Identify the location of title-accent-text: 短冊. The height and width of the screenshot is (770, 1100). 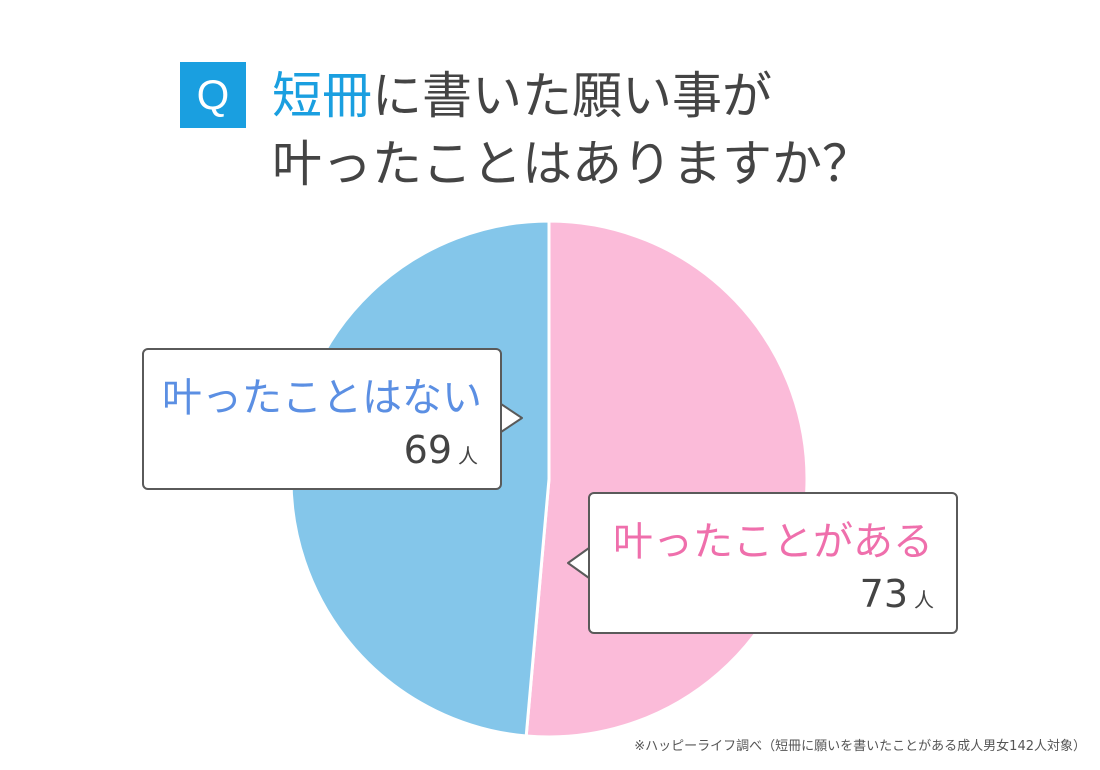
(322, 96).